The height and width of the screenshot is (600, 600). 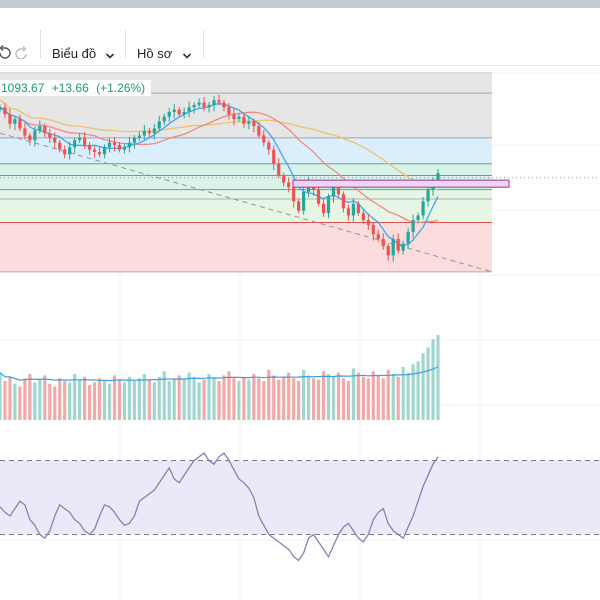 I want to click on volume-pane, so click(x=220, y=377).